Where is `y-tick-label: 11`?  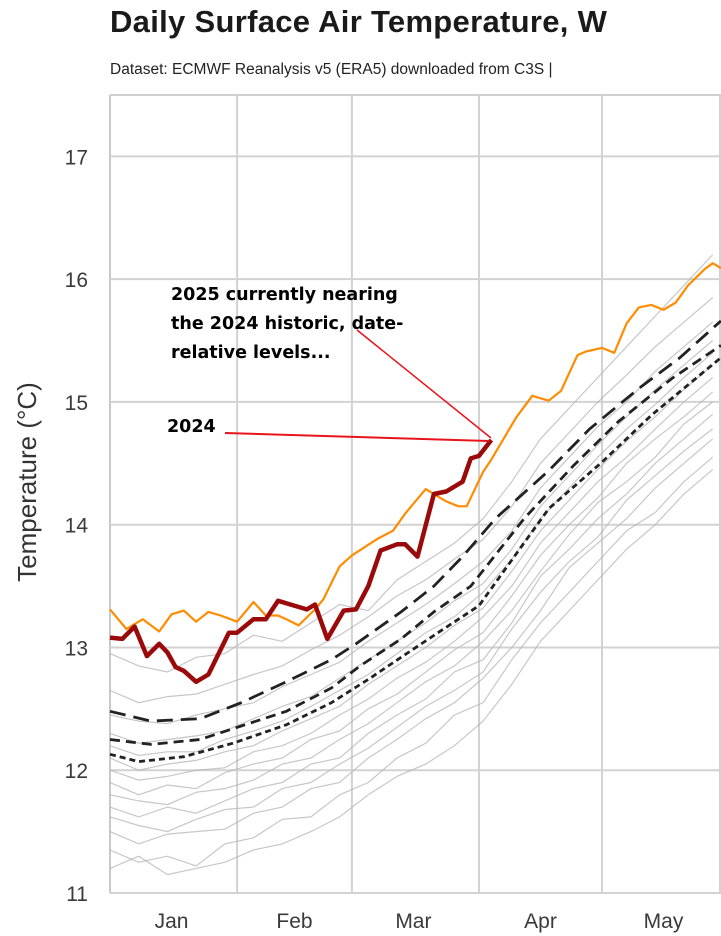 y-tick-label: 11 is located at coordinates (77, 894).